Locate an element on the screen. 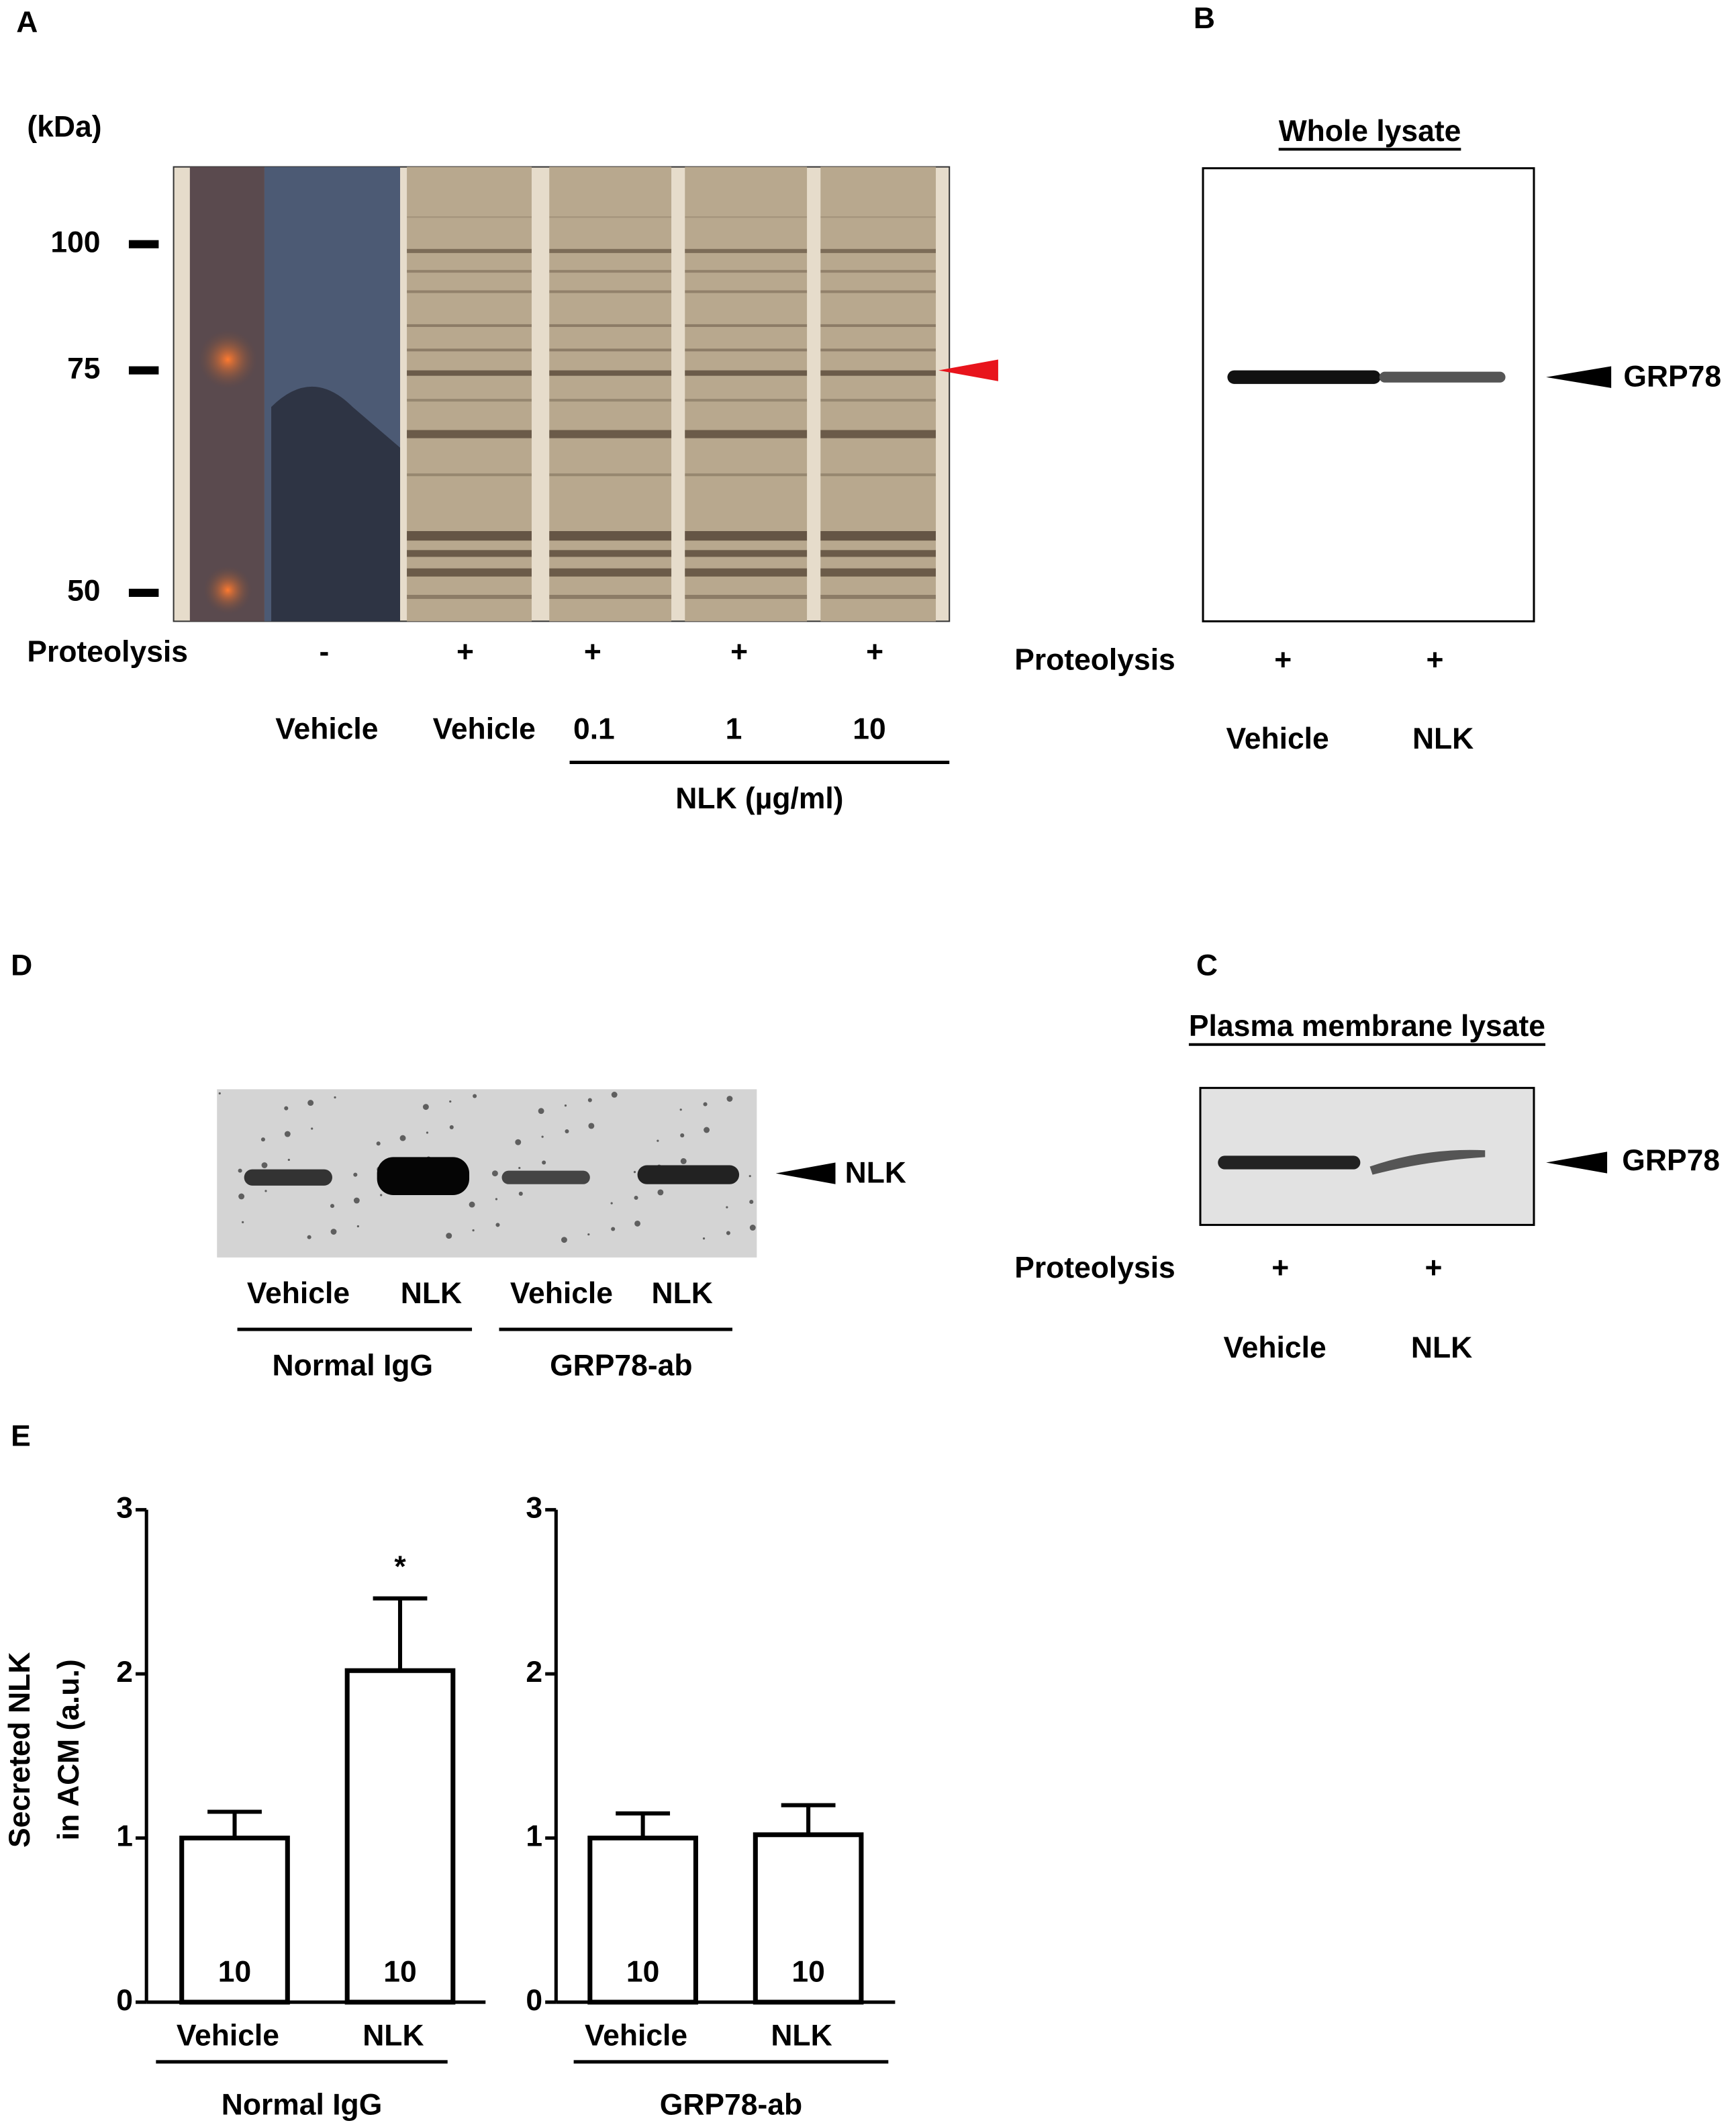 Image resolution: width=1736 pixels, height=2127 pixels. ladder-band is located at coordinates (228, 590).